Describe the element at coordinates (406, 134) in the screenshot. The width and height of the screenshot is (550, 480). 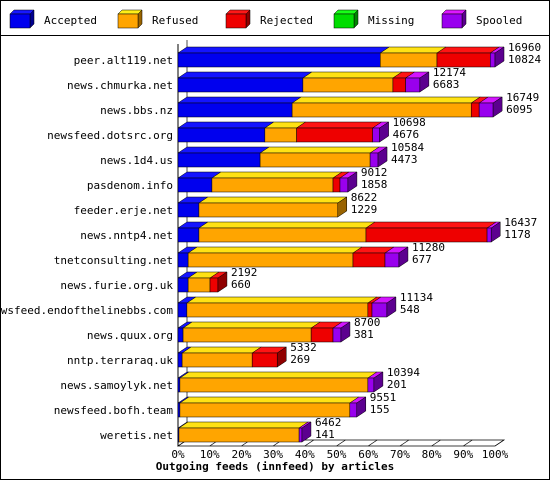
I see `accepted-label: 4676` at that location.